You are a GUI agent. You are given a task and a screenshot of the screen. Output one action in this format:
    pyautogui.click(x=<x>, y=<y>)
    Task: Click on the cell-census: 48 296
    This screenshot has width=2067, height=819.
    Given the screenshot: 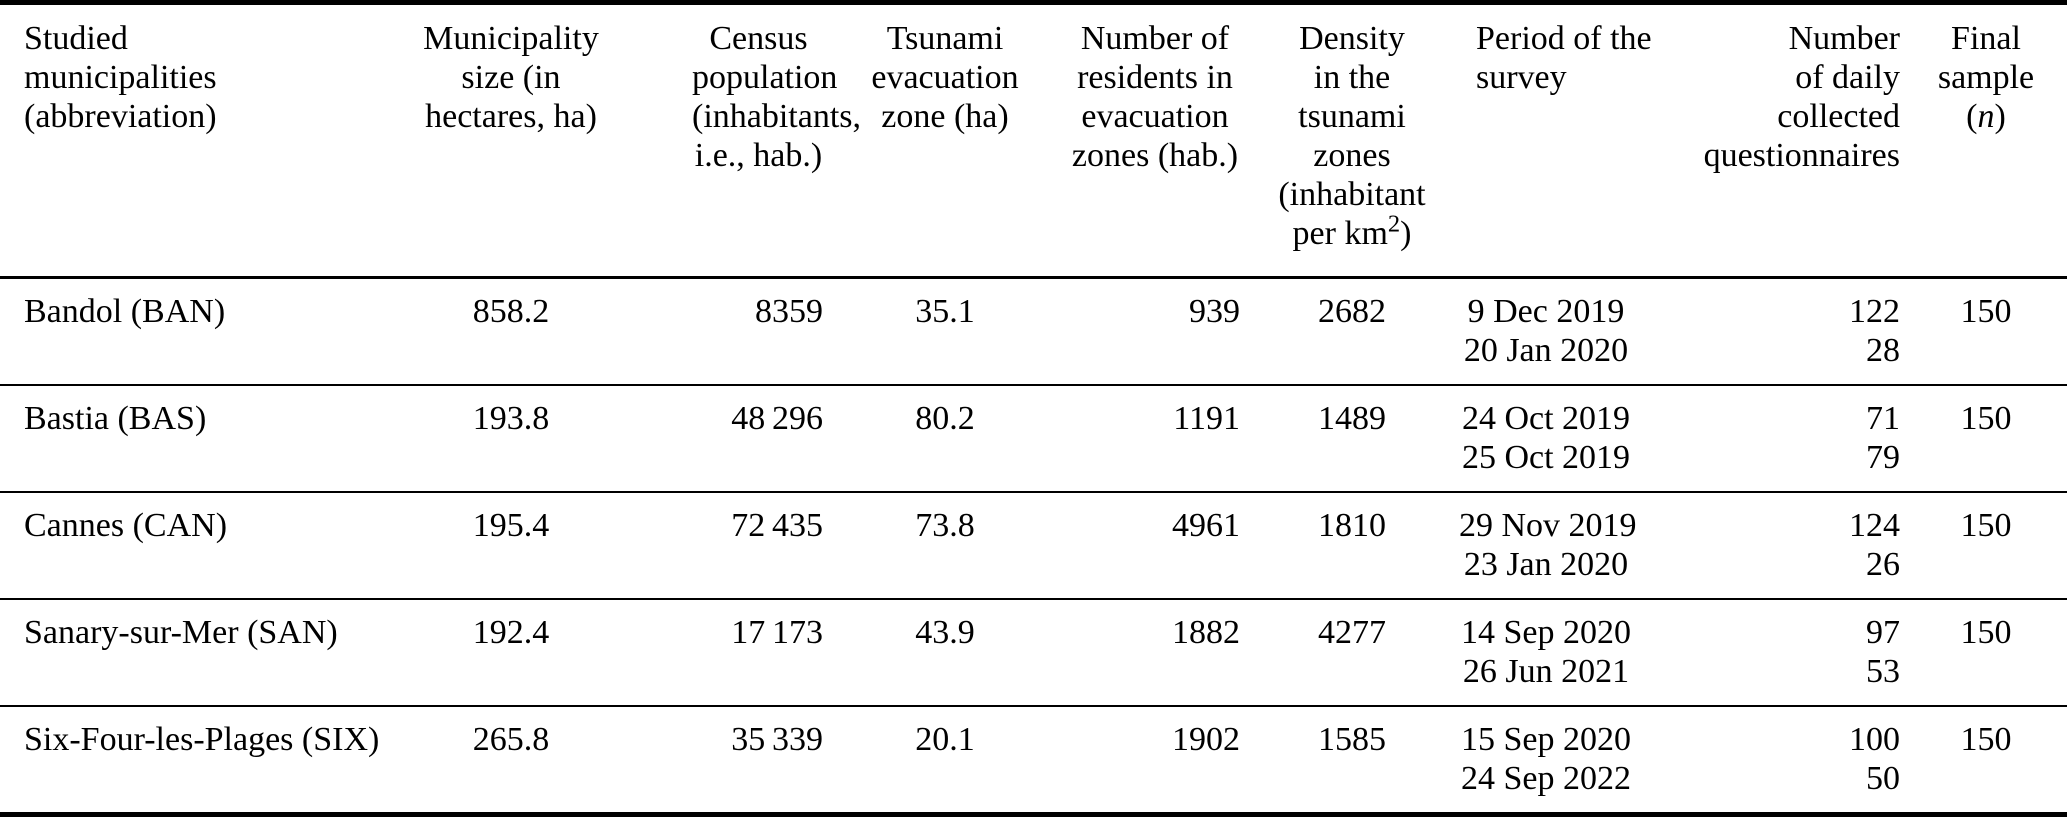 What is the action you would take?
    pyautogui.click(x=758, y=439)
    